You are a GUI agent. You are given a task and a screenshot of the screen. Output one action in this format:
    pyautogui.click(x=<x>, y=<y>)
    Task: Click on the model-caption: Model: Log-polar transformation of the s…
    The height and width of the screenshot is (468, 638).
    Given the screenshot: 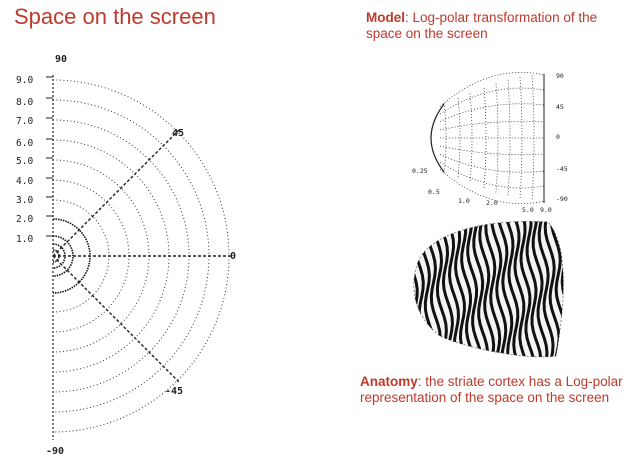 What is the action you would take?
    pyautogui.click(x=497, y=26)
    